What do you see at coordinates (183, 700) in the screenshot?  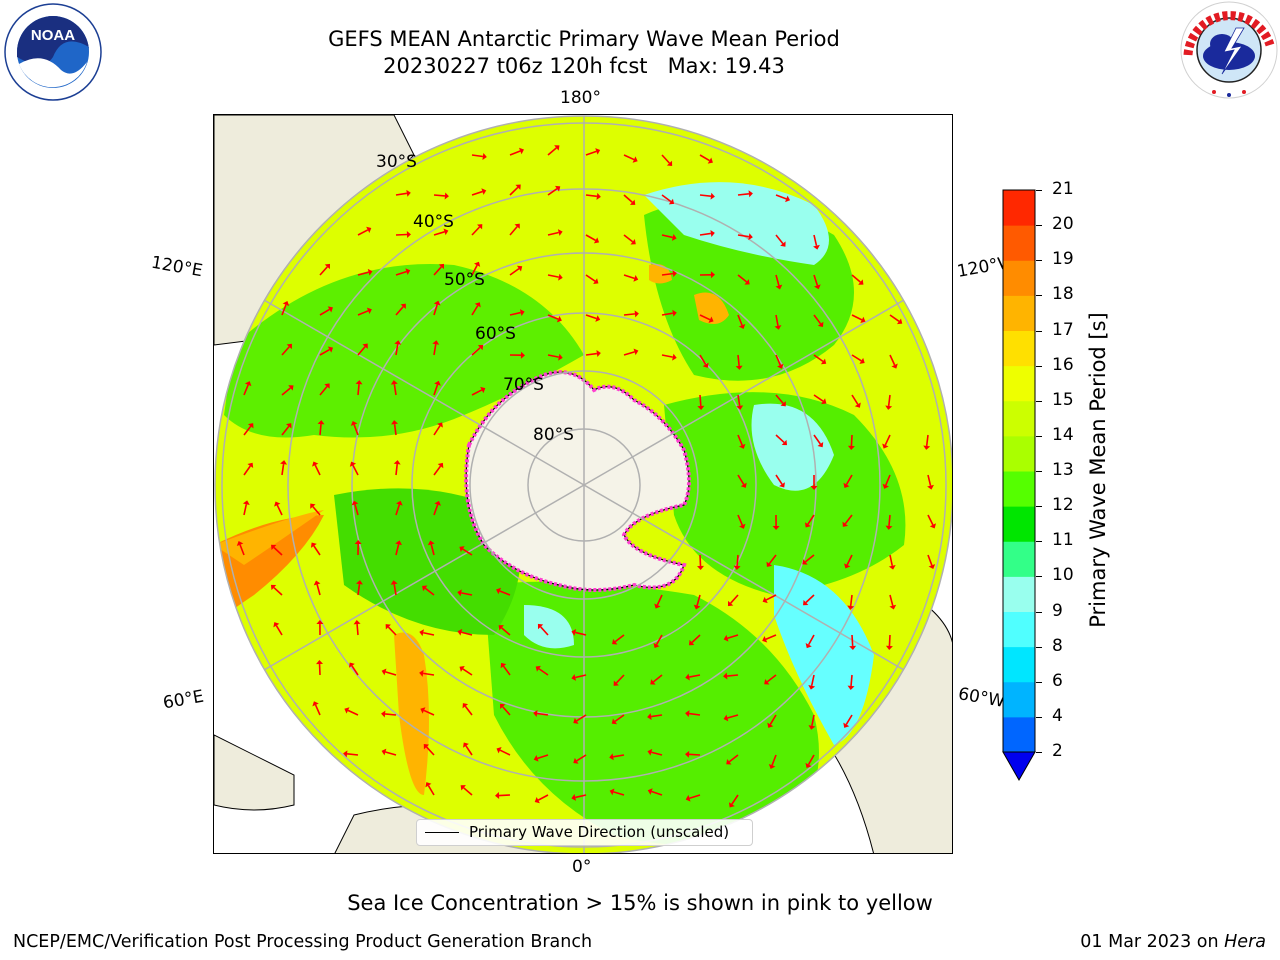 I see `lon-label-60e: 60°E` at bounding box center [183, 700].